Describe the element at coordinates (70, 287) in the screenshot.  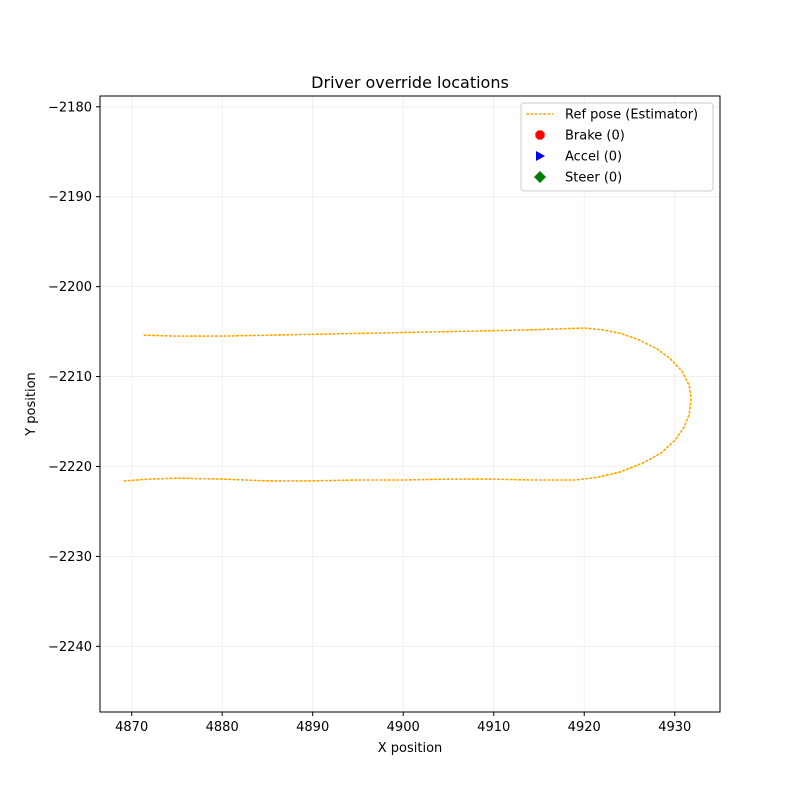
I see `y-tick-label: −2200` at that location.